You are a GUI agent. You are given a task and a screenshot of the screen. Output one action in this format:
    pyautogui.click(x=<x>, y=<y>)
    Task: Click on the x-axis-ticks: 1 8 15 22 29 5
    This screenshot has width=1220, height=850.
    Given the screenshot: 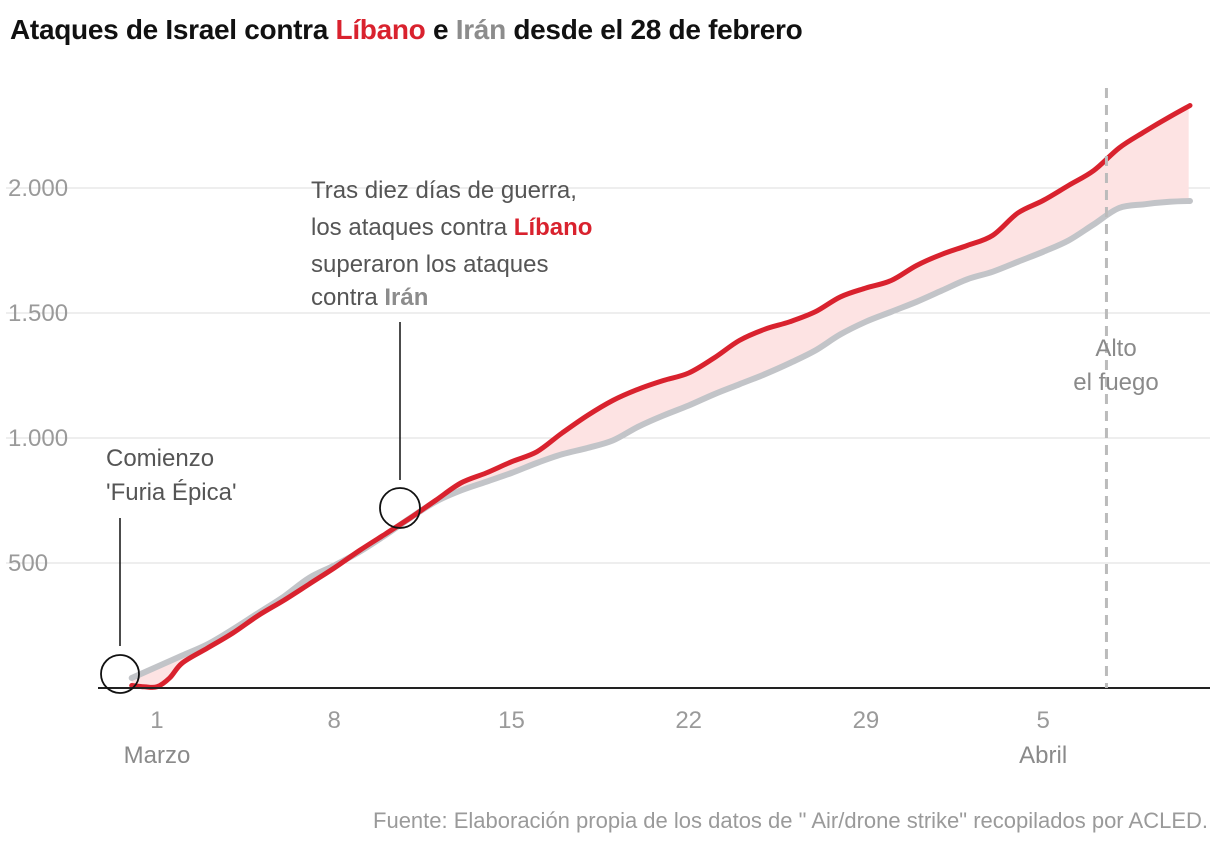 What is the action you would take?
    pyautogui.click(x=600, y=720)
    